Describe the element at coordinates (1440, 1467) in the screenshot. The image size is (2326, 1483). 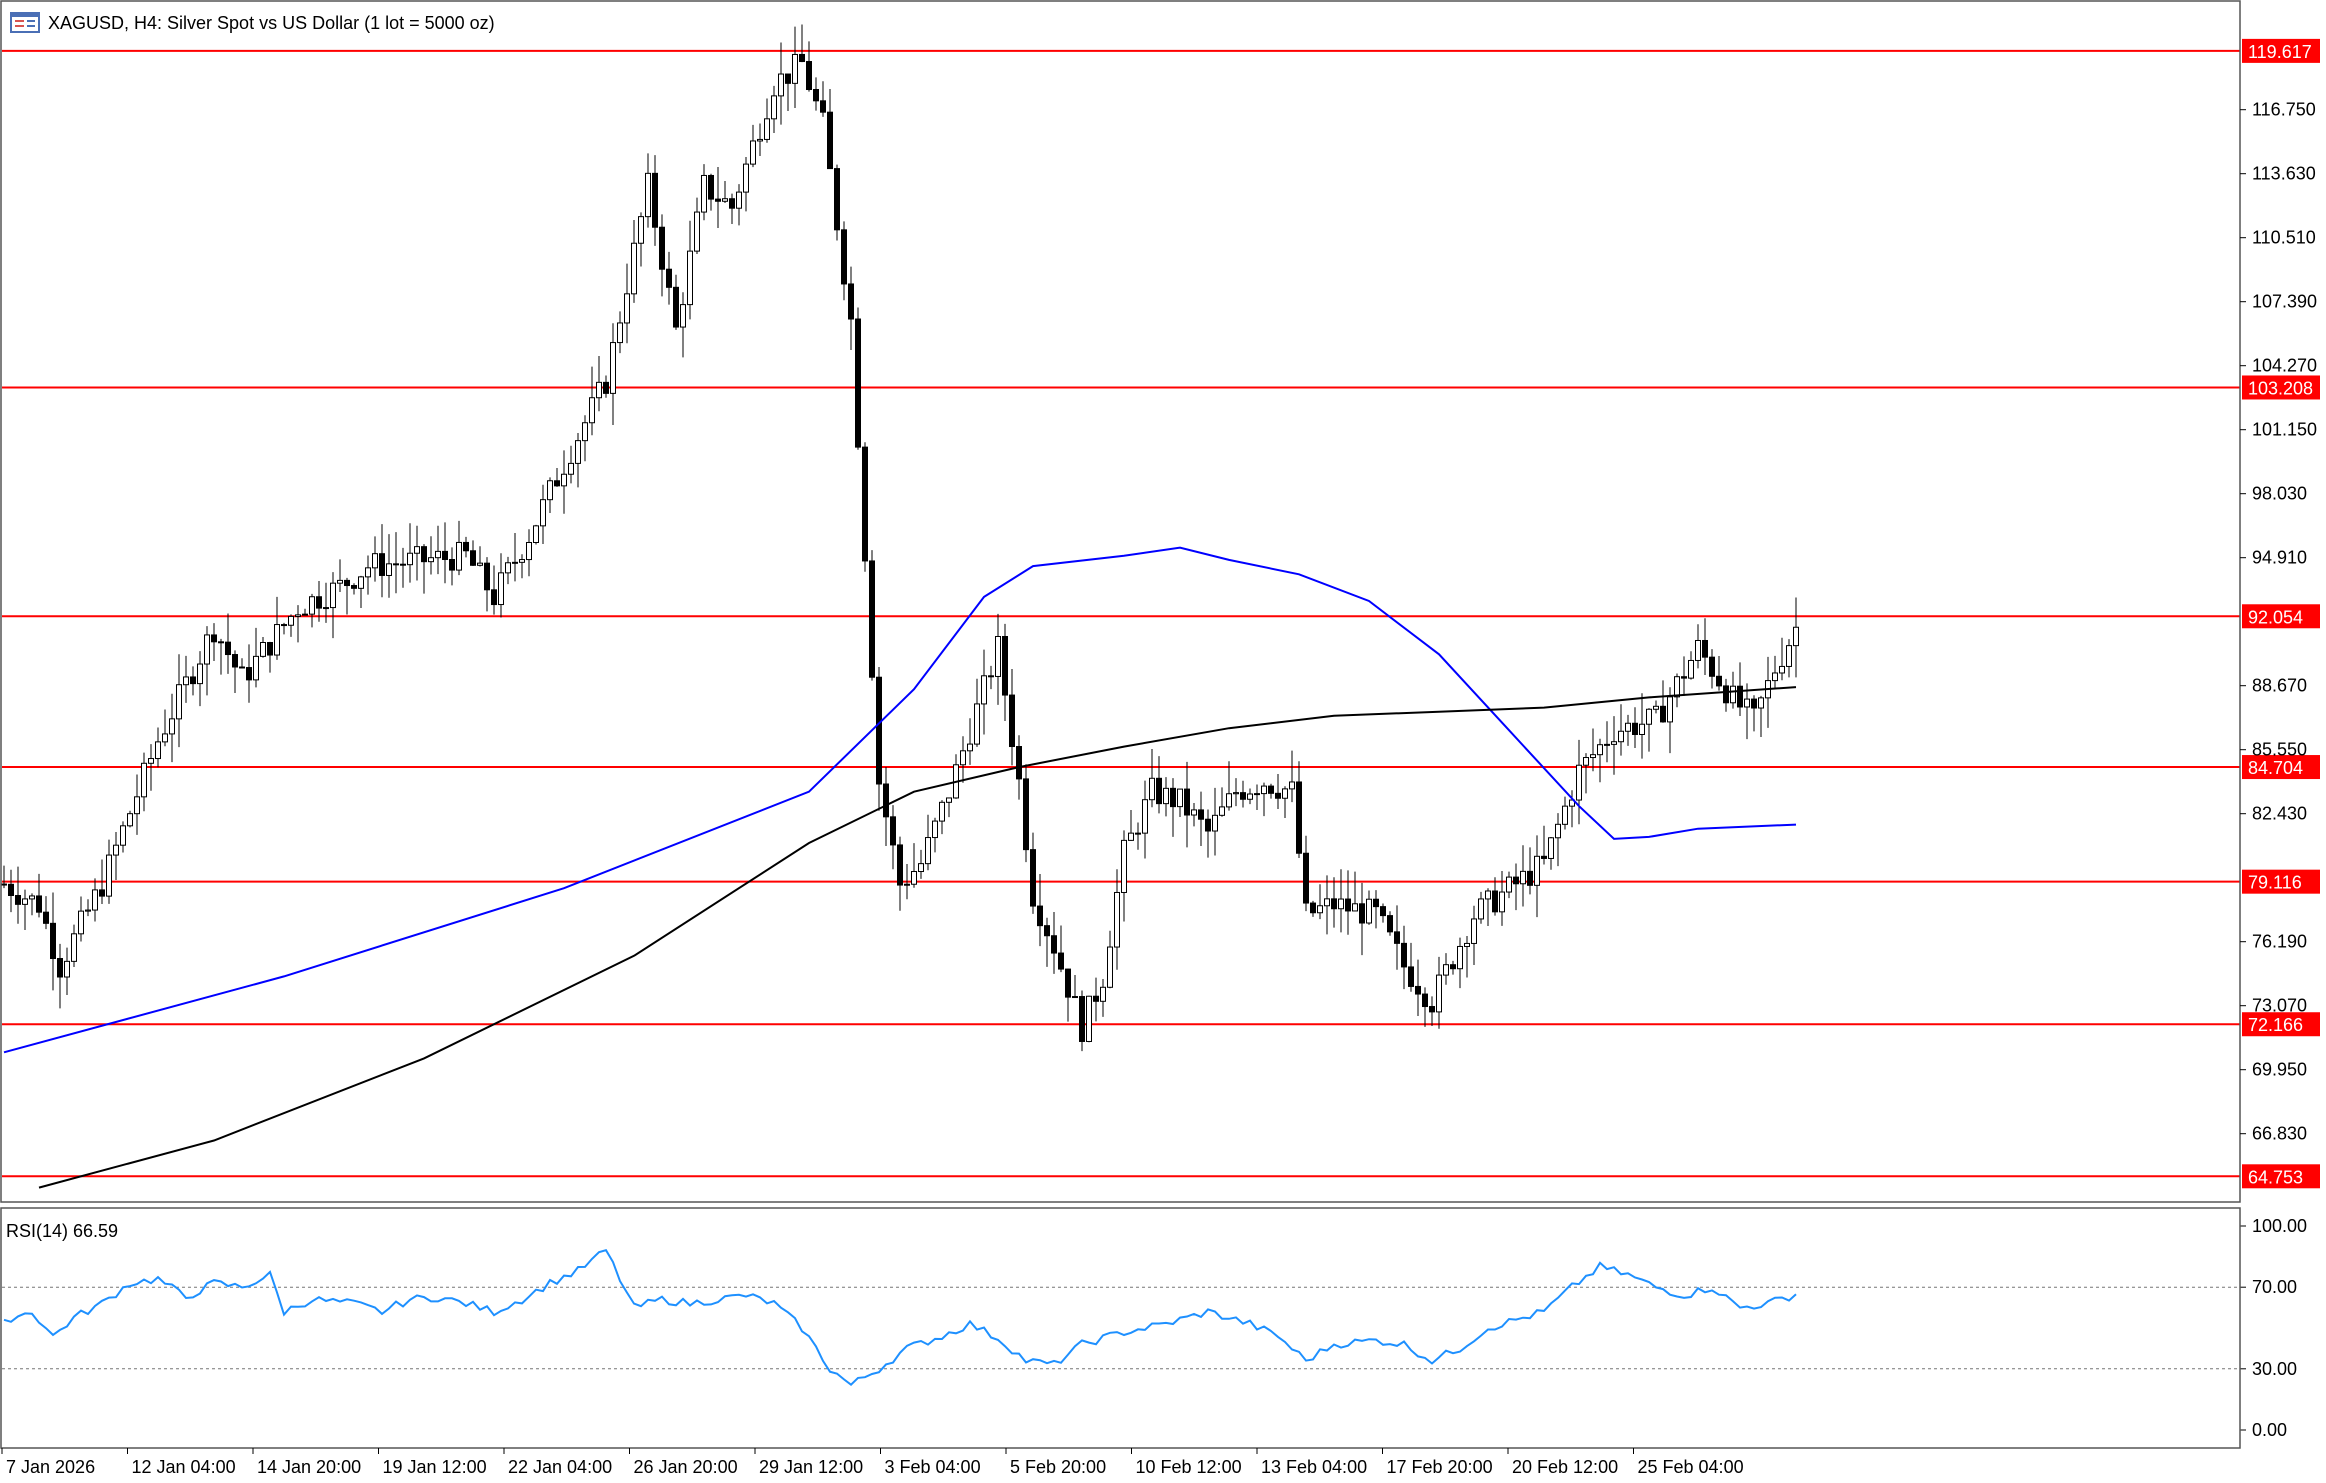
I see `time-tick-label: 17 Feb 20:00` at that location.